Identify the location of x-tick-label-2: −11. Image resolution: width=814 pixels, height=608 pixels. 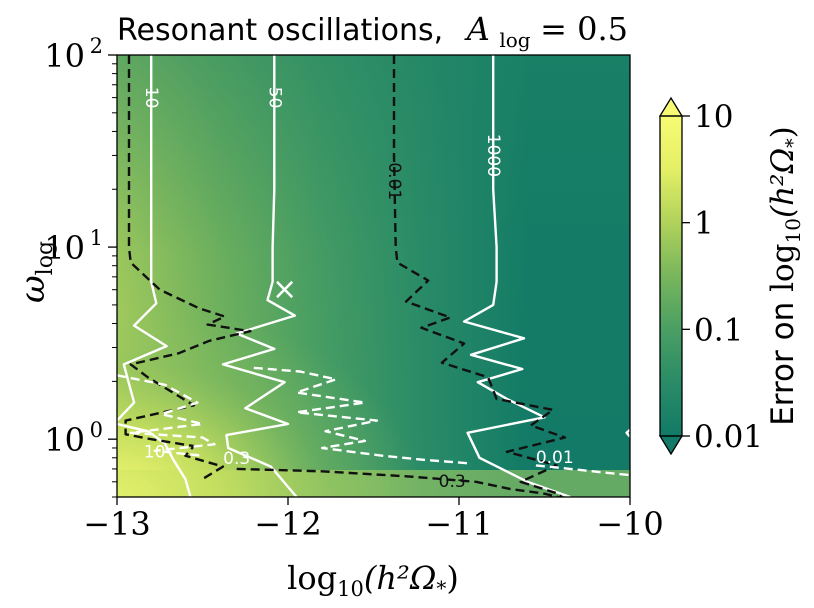
(459, 524).